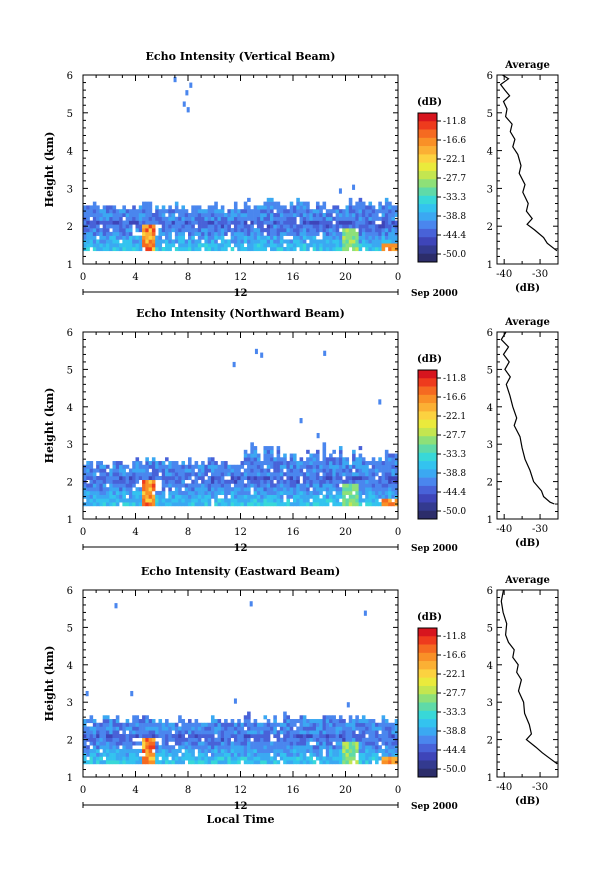 The image size is (611, 875). Describe the element at coordinates (70, 778) in the screenshot. I see `y-tick-label: 1` at that location.